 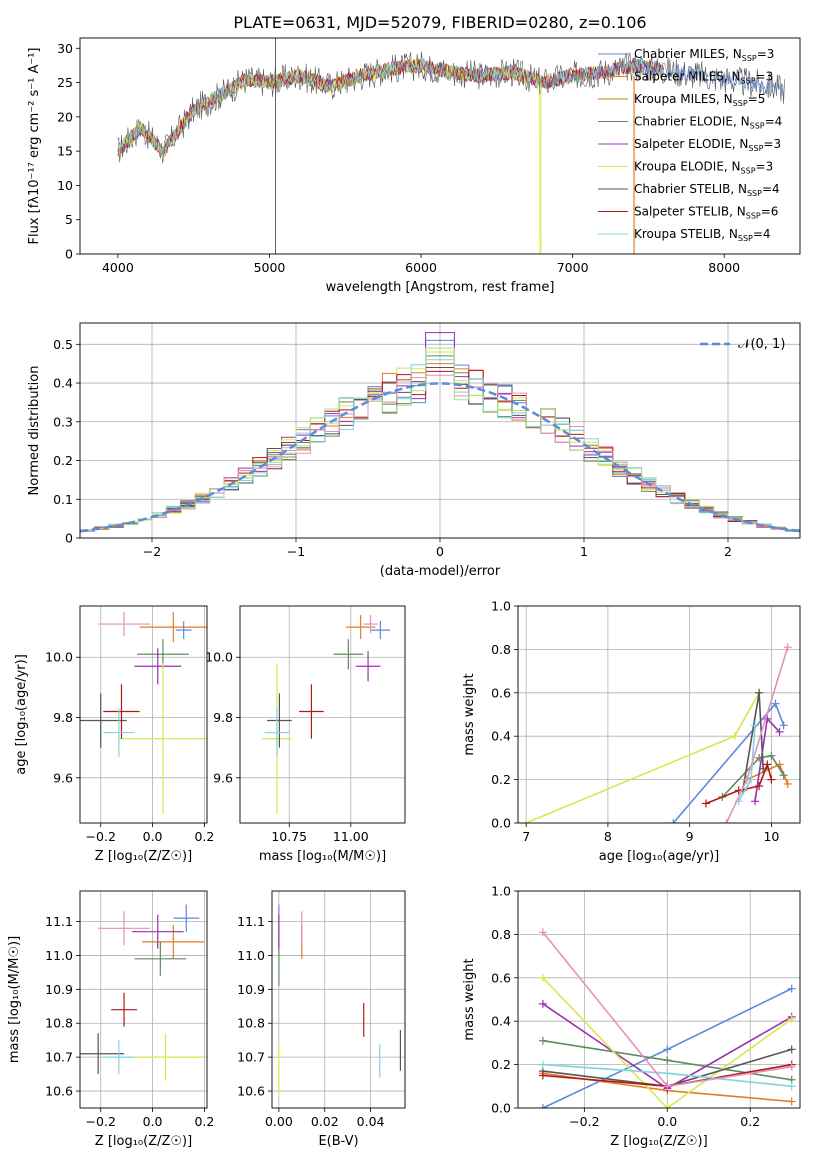 I want to click on legend-label: Kroupa ELODIE, NSSP=3, so click(x=703, y=168).